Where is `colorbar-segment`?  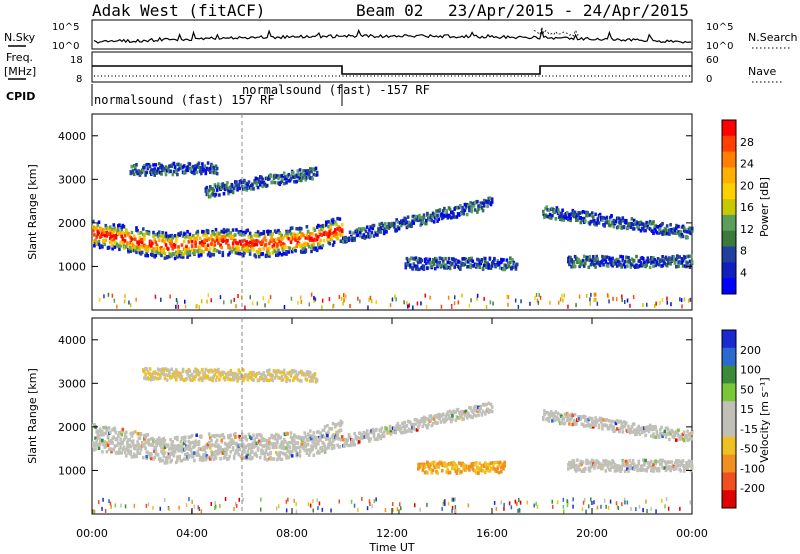 colorbar-segment is located at coordinates (729, 270).